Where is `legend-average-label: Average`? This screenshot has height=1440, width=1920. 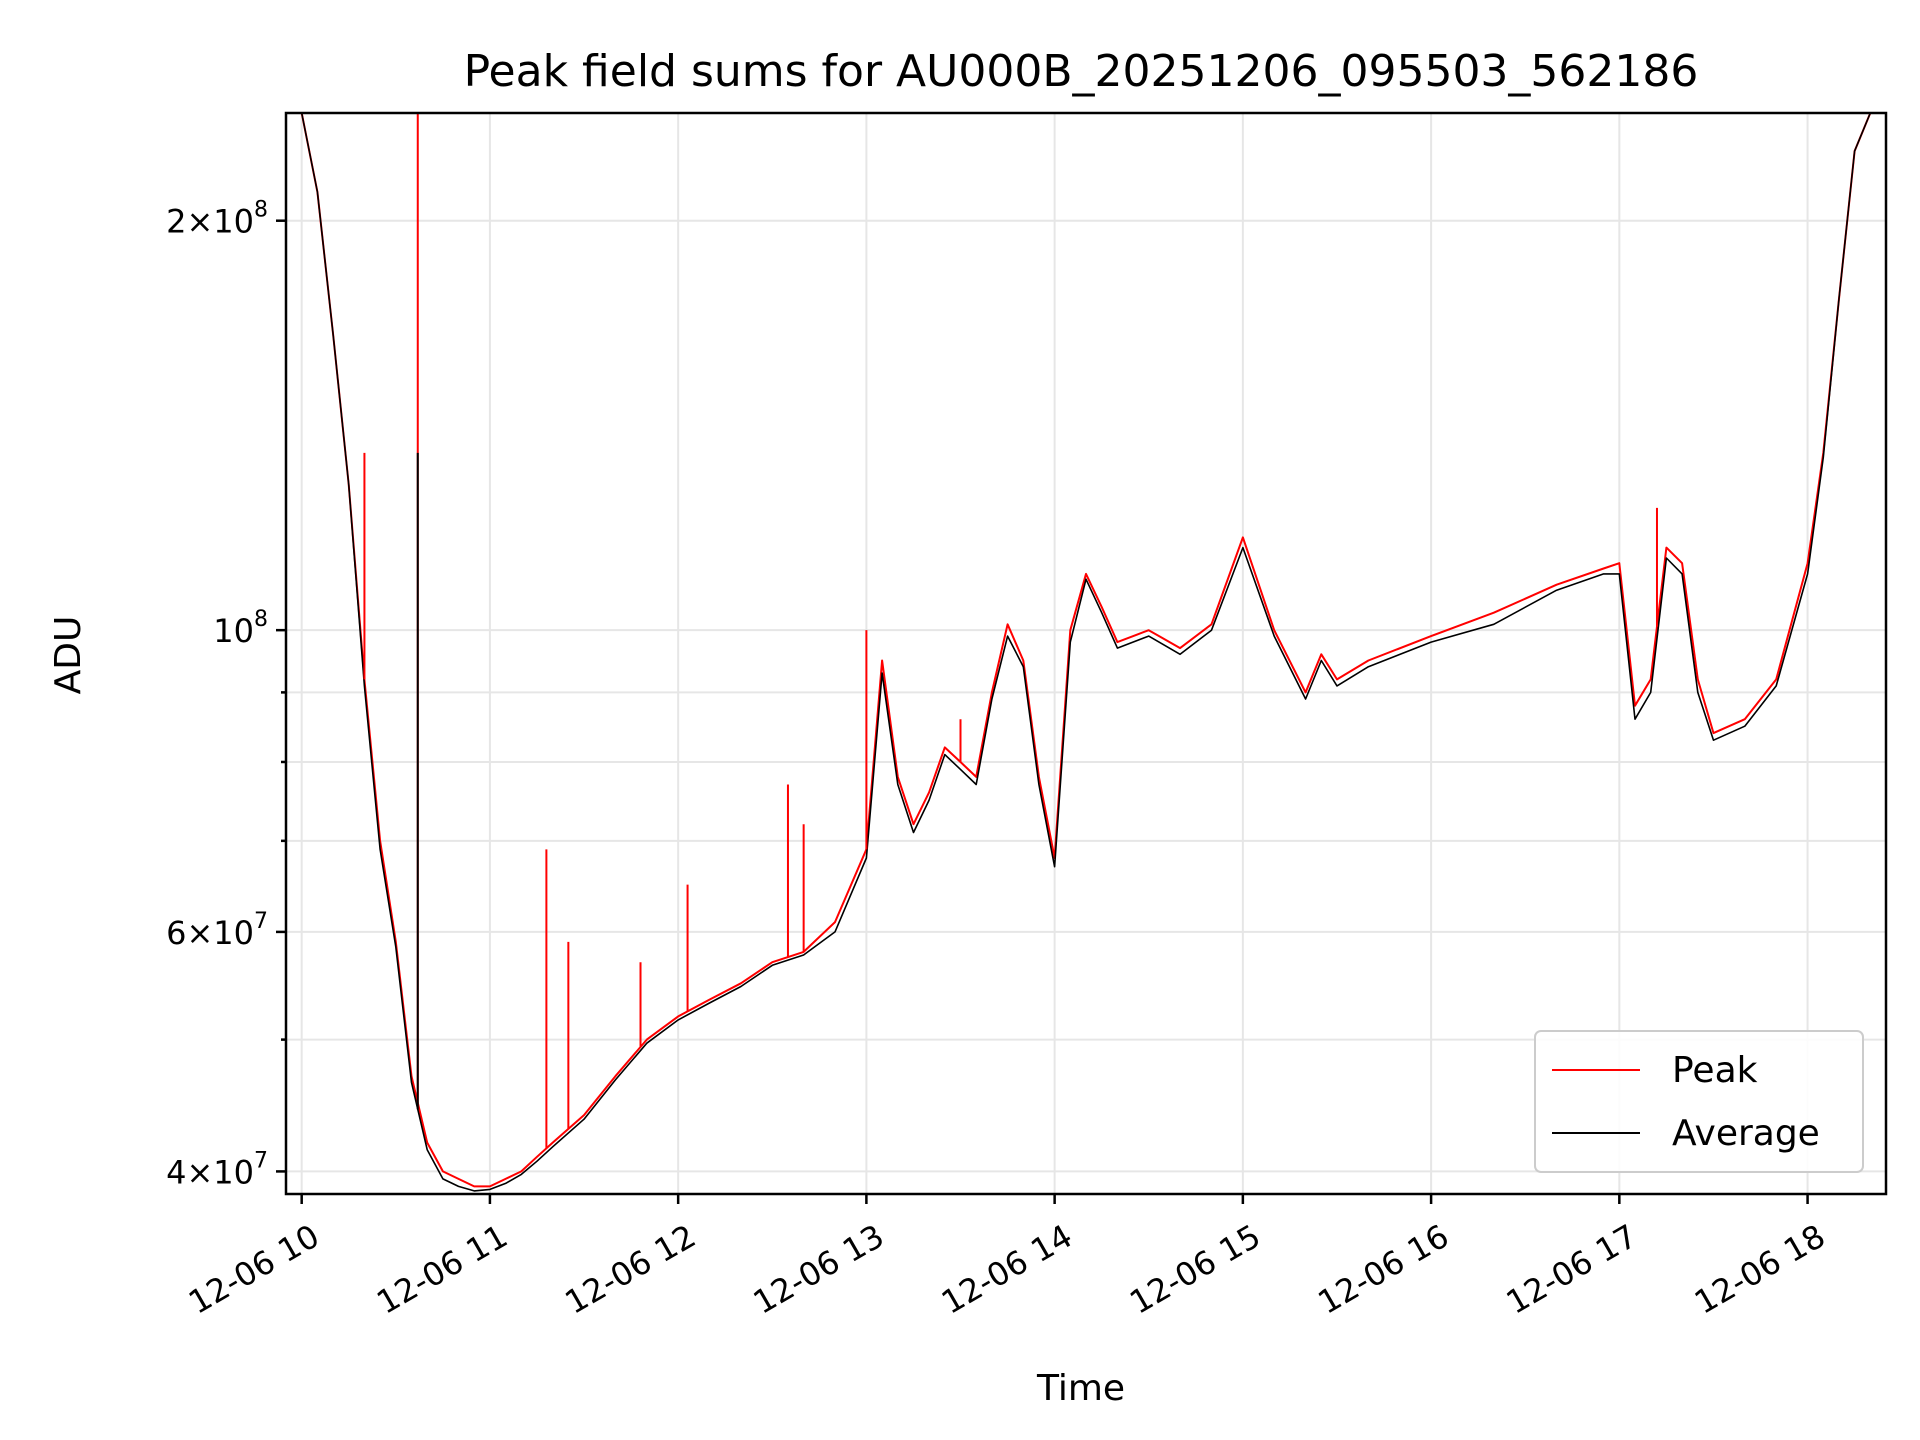 legend-average-label: Average is located at coordinates (1746, 1133).